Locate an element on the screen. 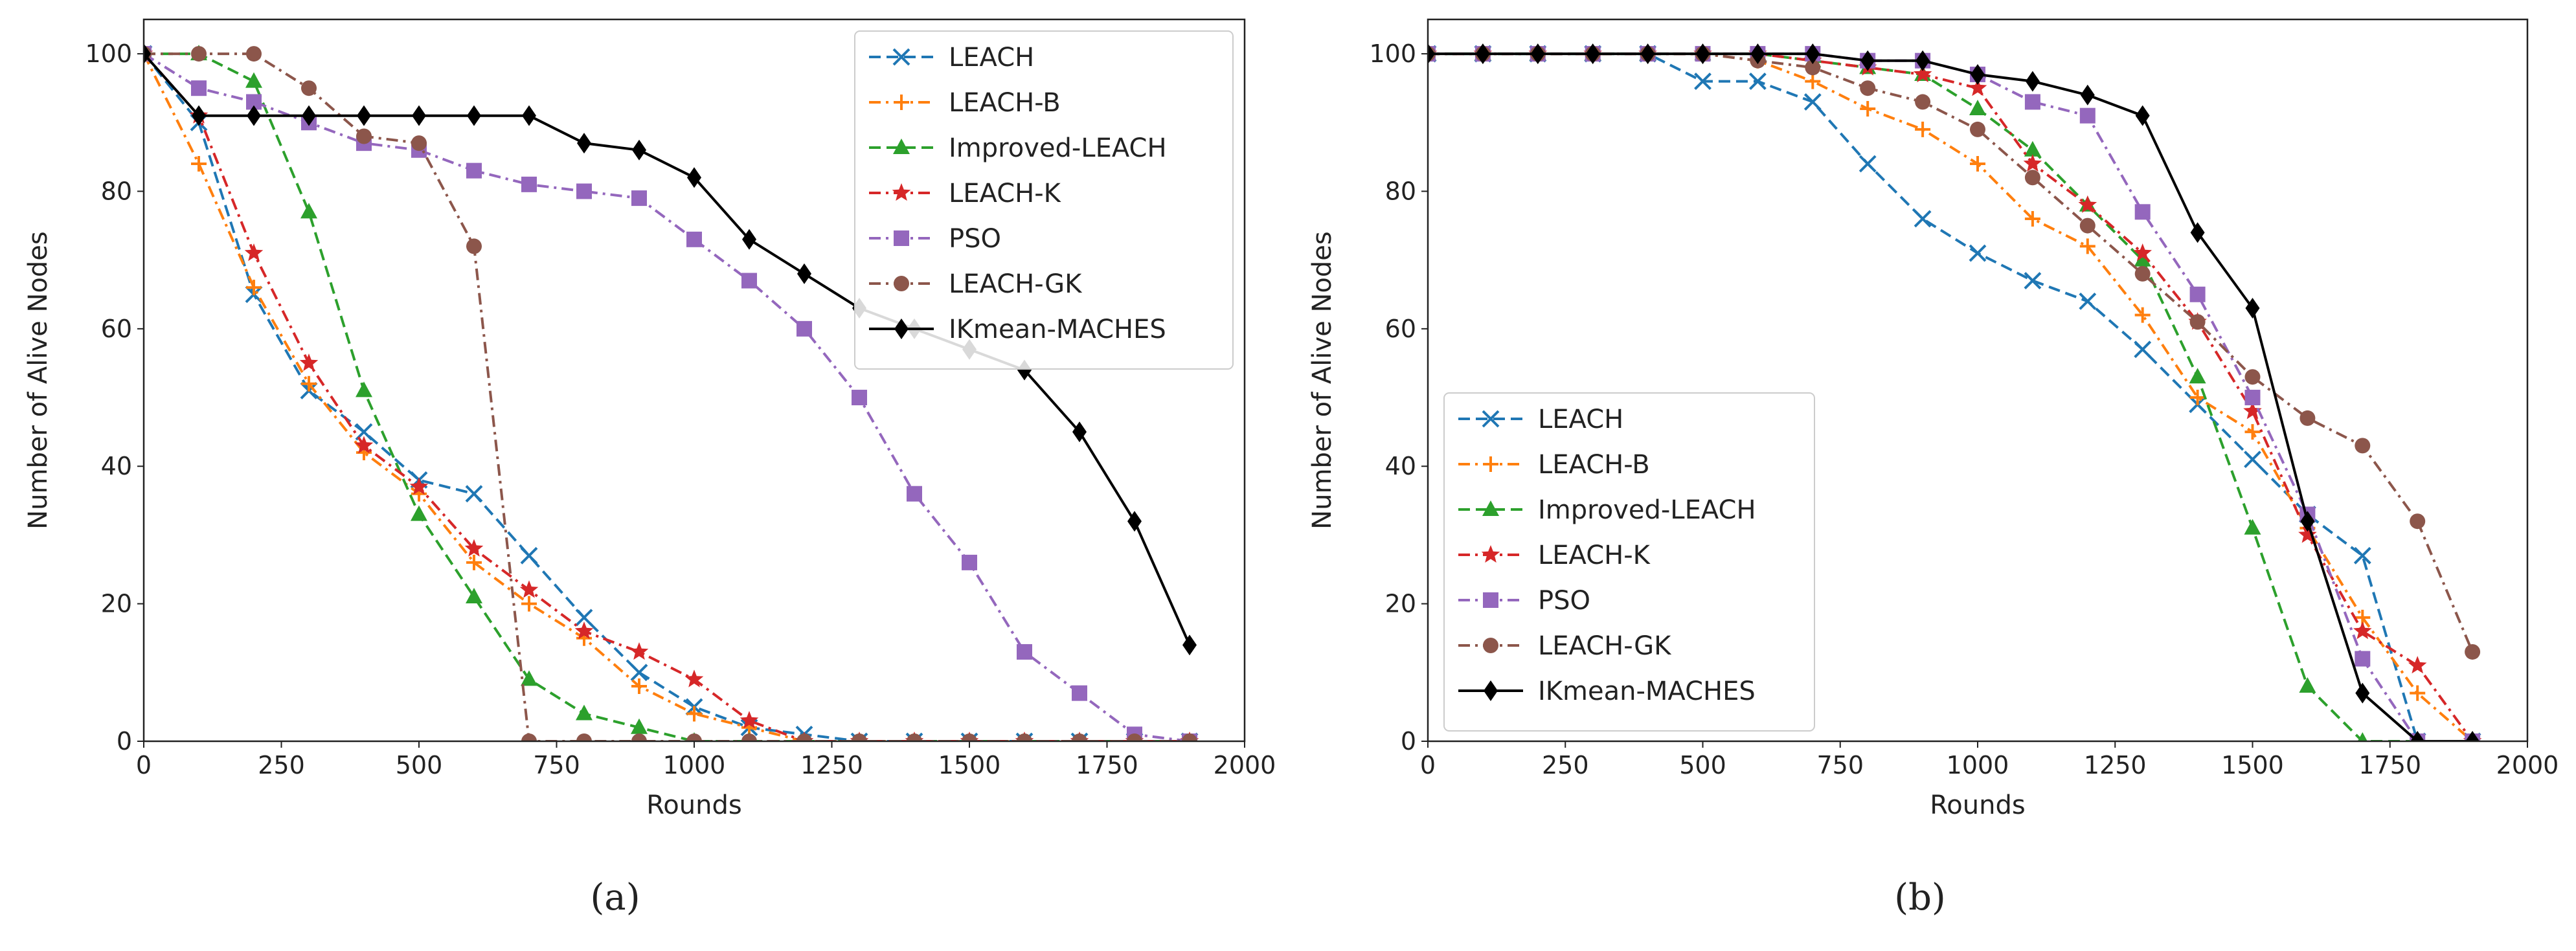  legend-label-improved-leach: Improved-LEACH is located at coordinates (1647, 510).